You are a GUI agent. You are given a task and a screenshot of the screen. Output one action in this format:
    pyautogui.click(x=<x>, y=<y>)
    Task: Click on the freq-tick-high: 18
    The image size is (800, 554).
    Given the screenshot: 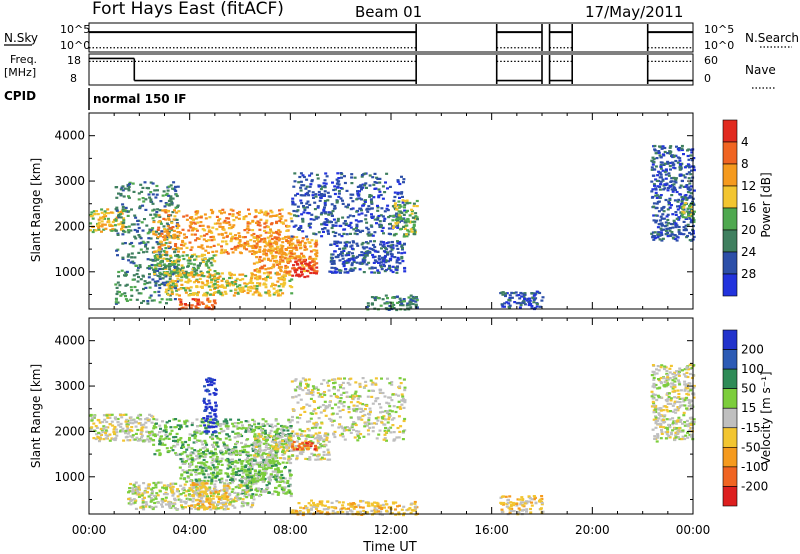 What is the action you would take?
    pyautogui.click(x=74, y=60)
    